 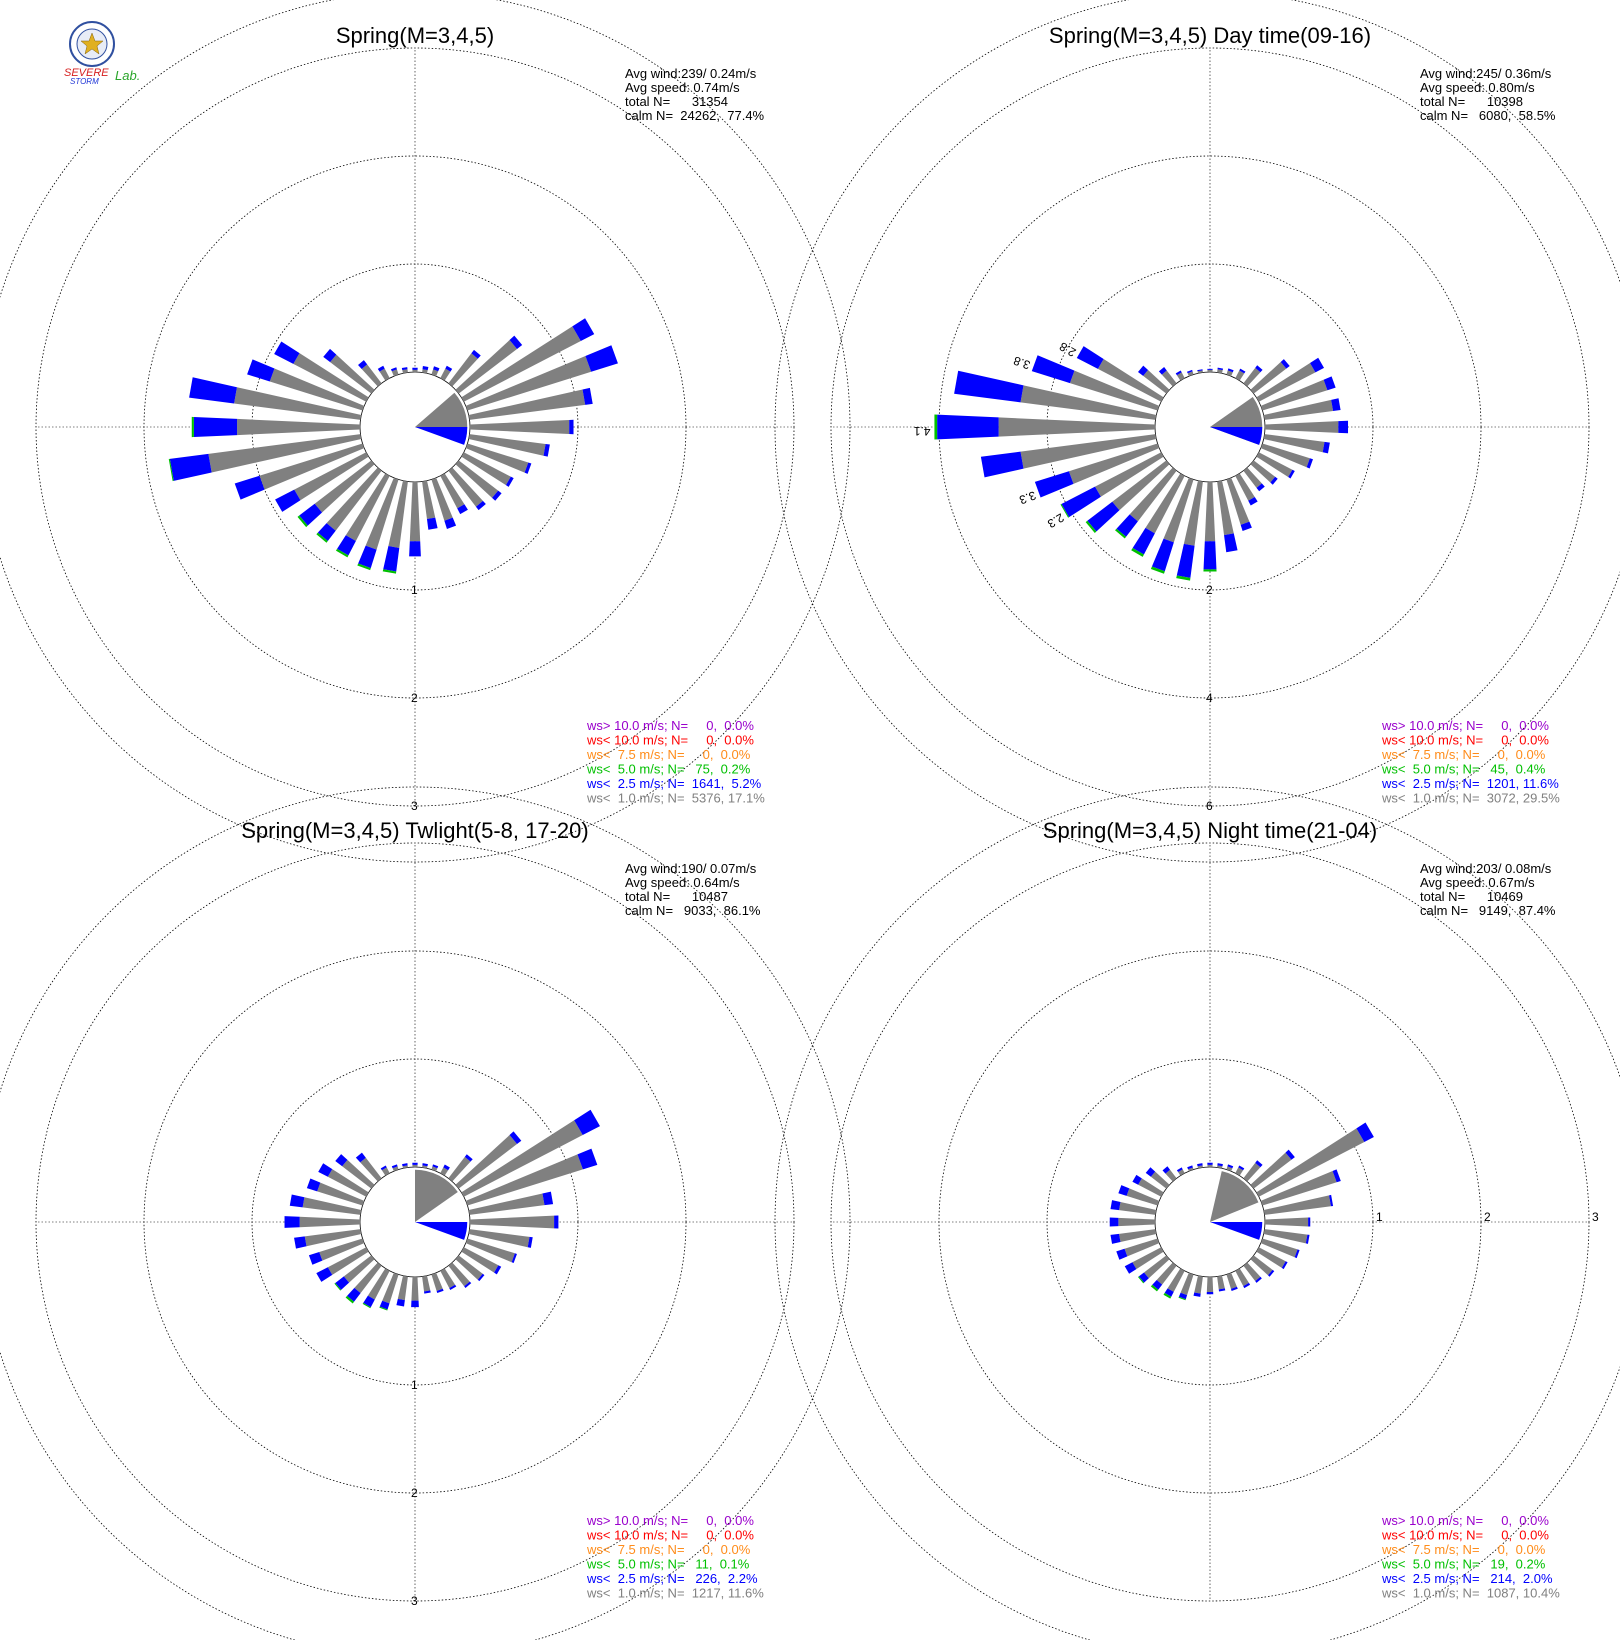 I want to click on legend-entry: ws< 5.0 m/s; N= 19, 0.2%, so click(x=1463, y=1564).